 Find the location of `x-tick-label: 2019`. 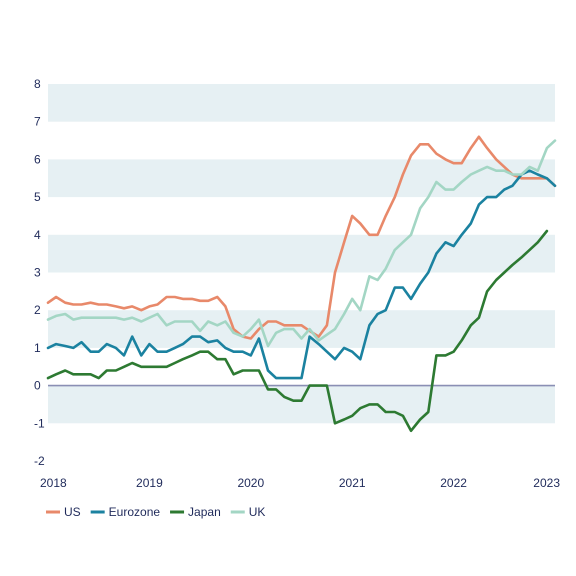

x-tick-label: 2019 is located at coordinates (149, 483).